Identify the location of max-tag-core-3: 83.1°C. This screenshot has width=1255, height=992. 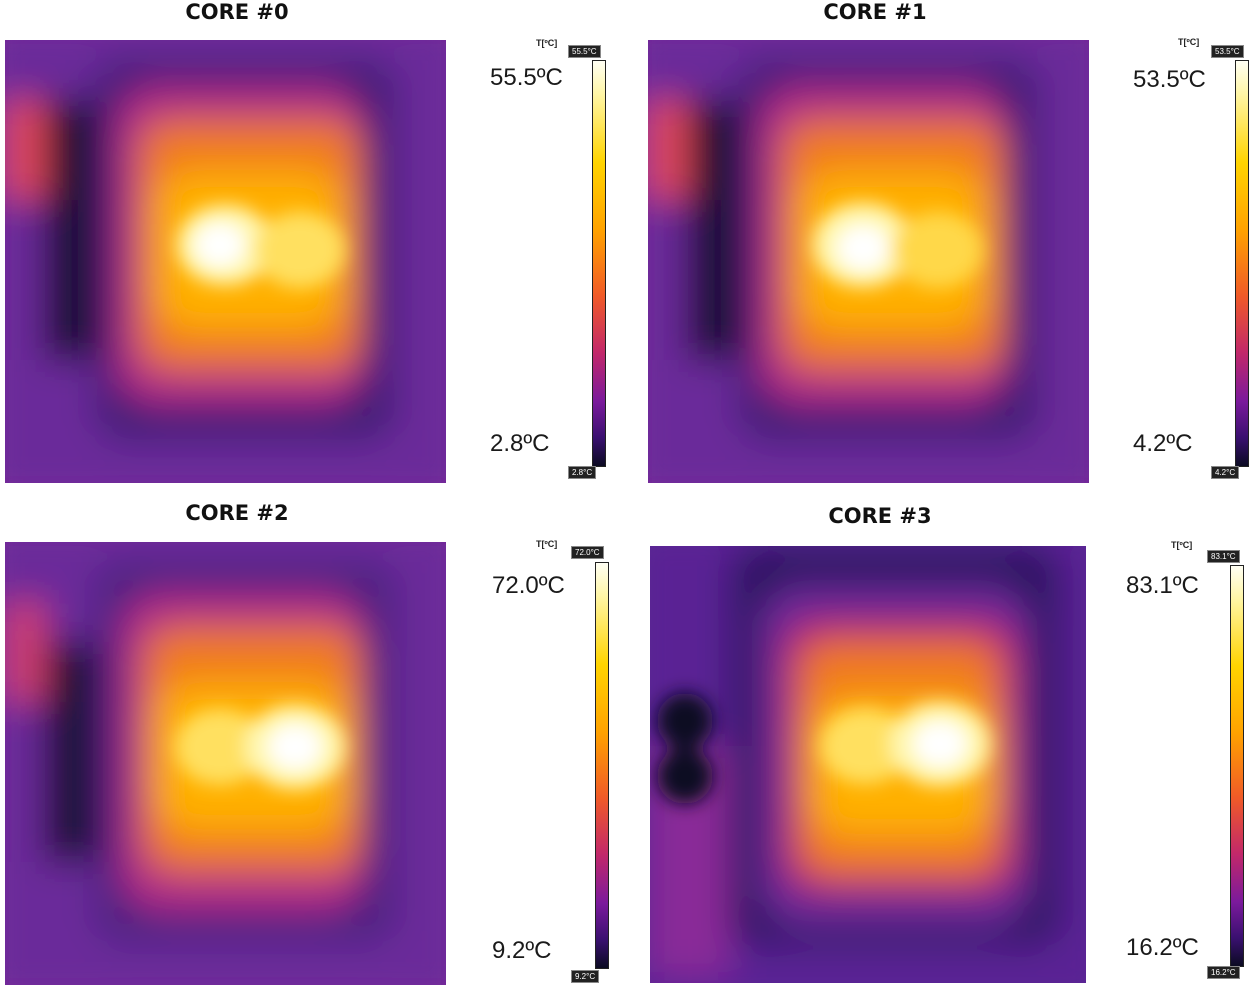
(1223, 556).